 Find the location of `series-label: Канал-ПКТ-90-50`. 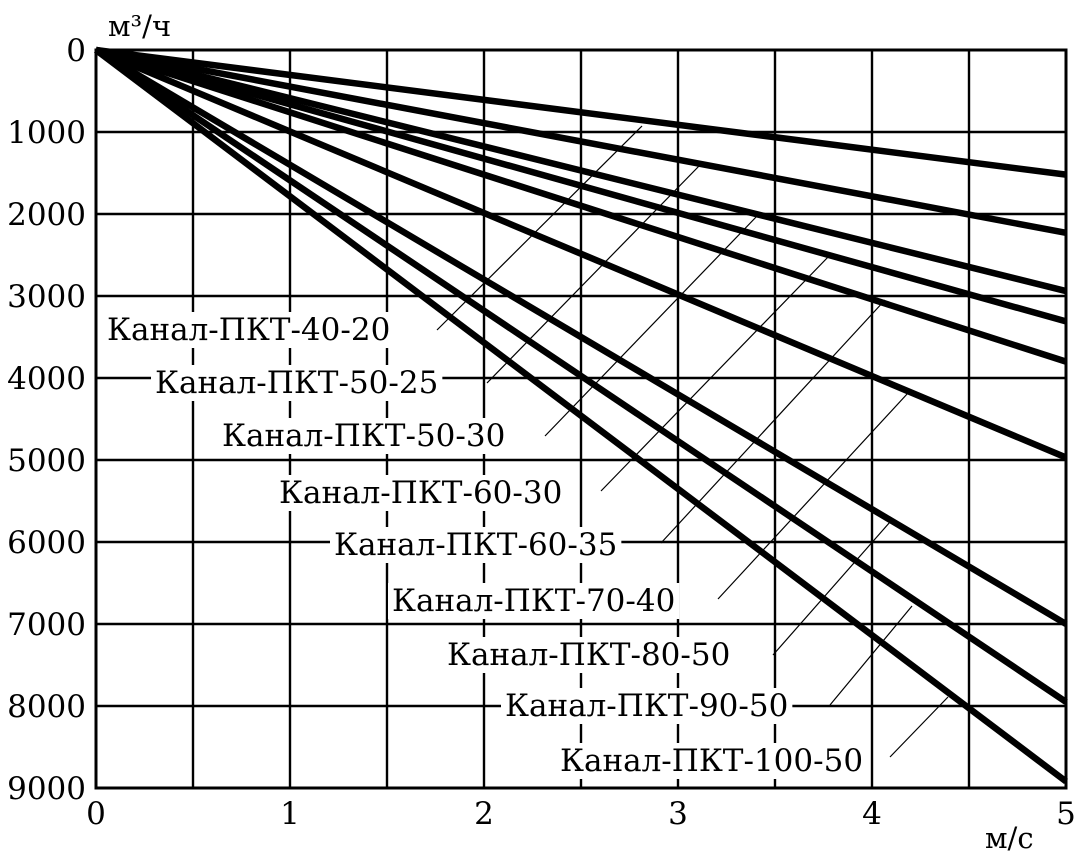

series-label: Канал-ПКТ-90-50 is located at coordinates (646, 706).